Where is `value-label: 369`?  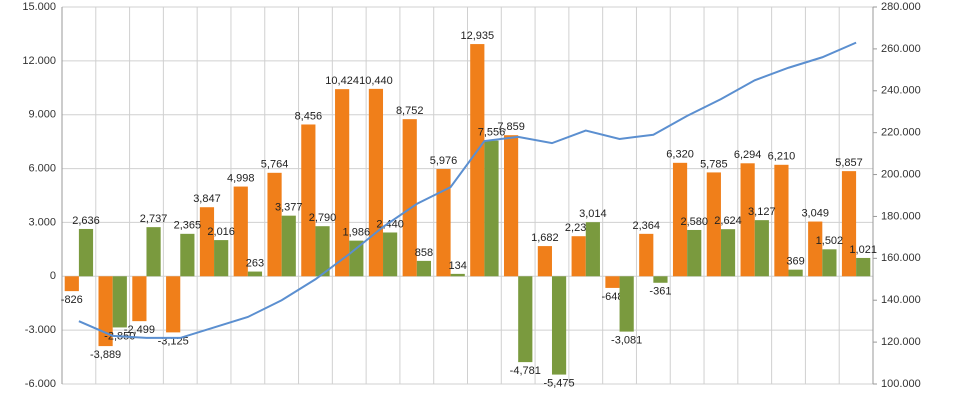 value-label: 369 is located at coordinates (795, 262).